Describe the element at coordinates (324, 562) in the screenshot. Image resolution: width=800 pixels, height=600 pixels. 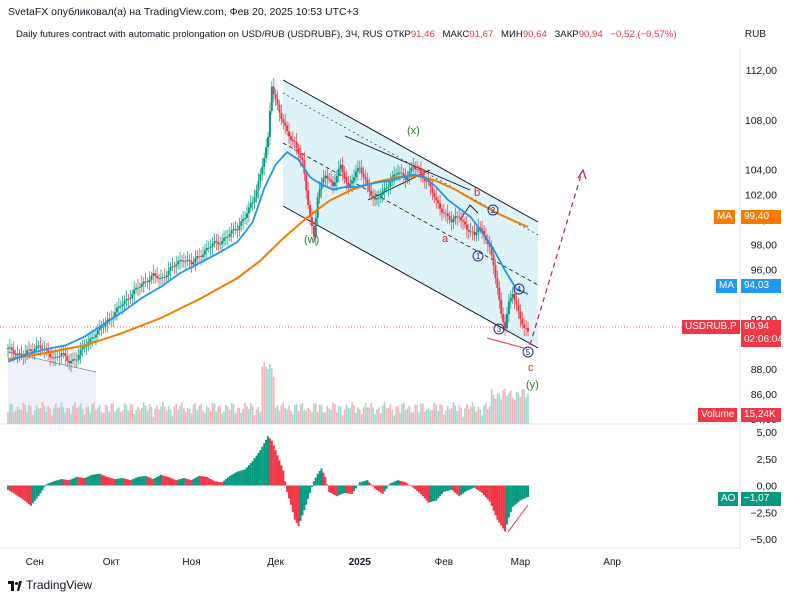
I see `time-axis-ticks: Сен Окт Ноя Дек 2025 Фев Мар Апр` at that location.